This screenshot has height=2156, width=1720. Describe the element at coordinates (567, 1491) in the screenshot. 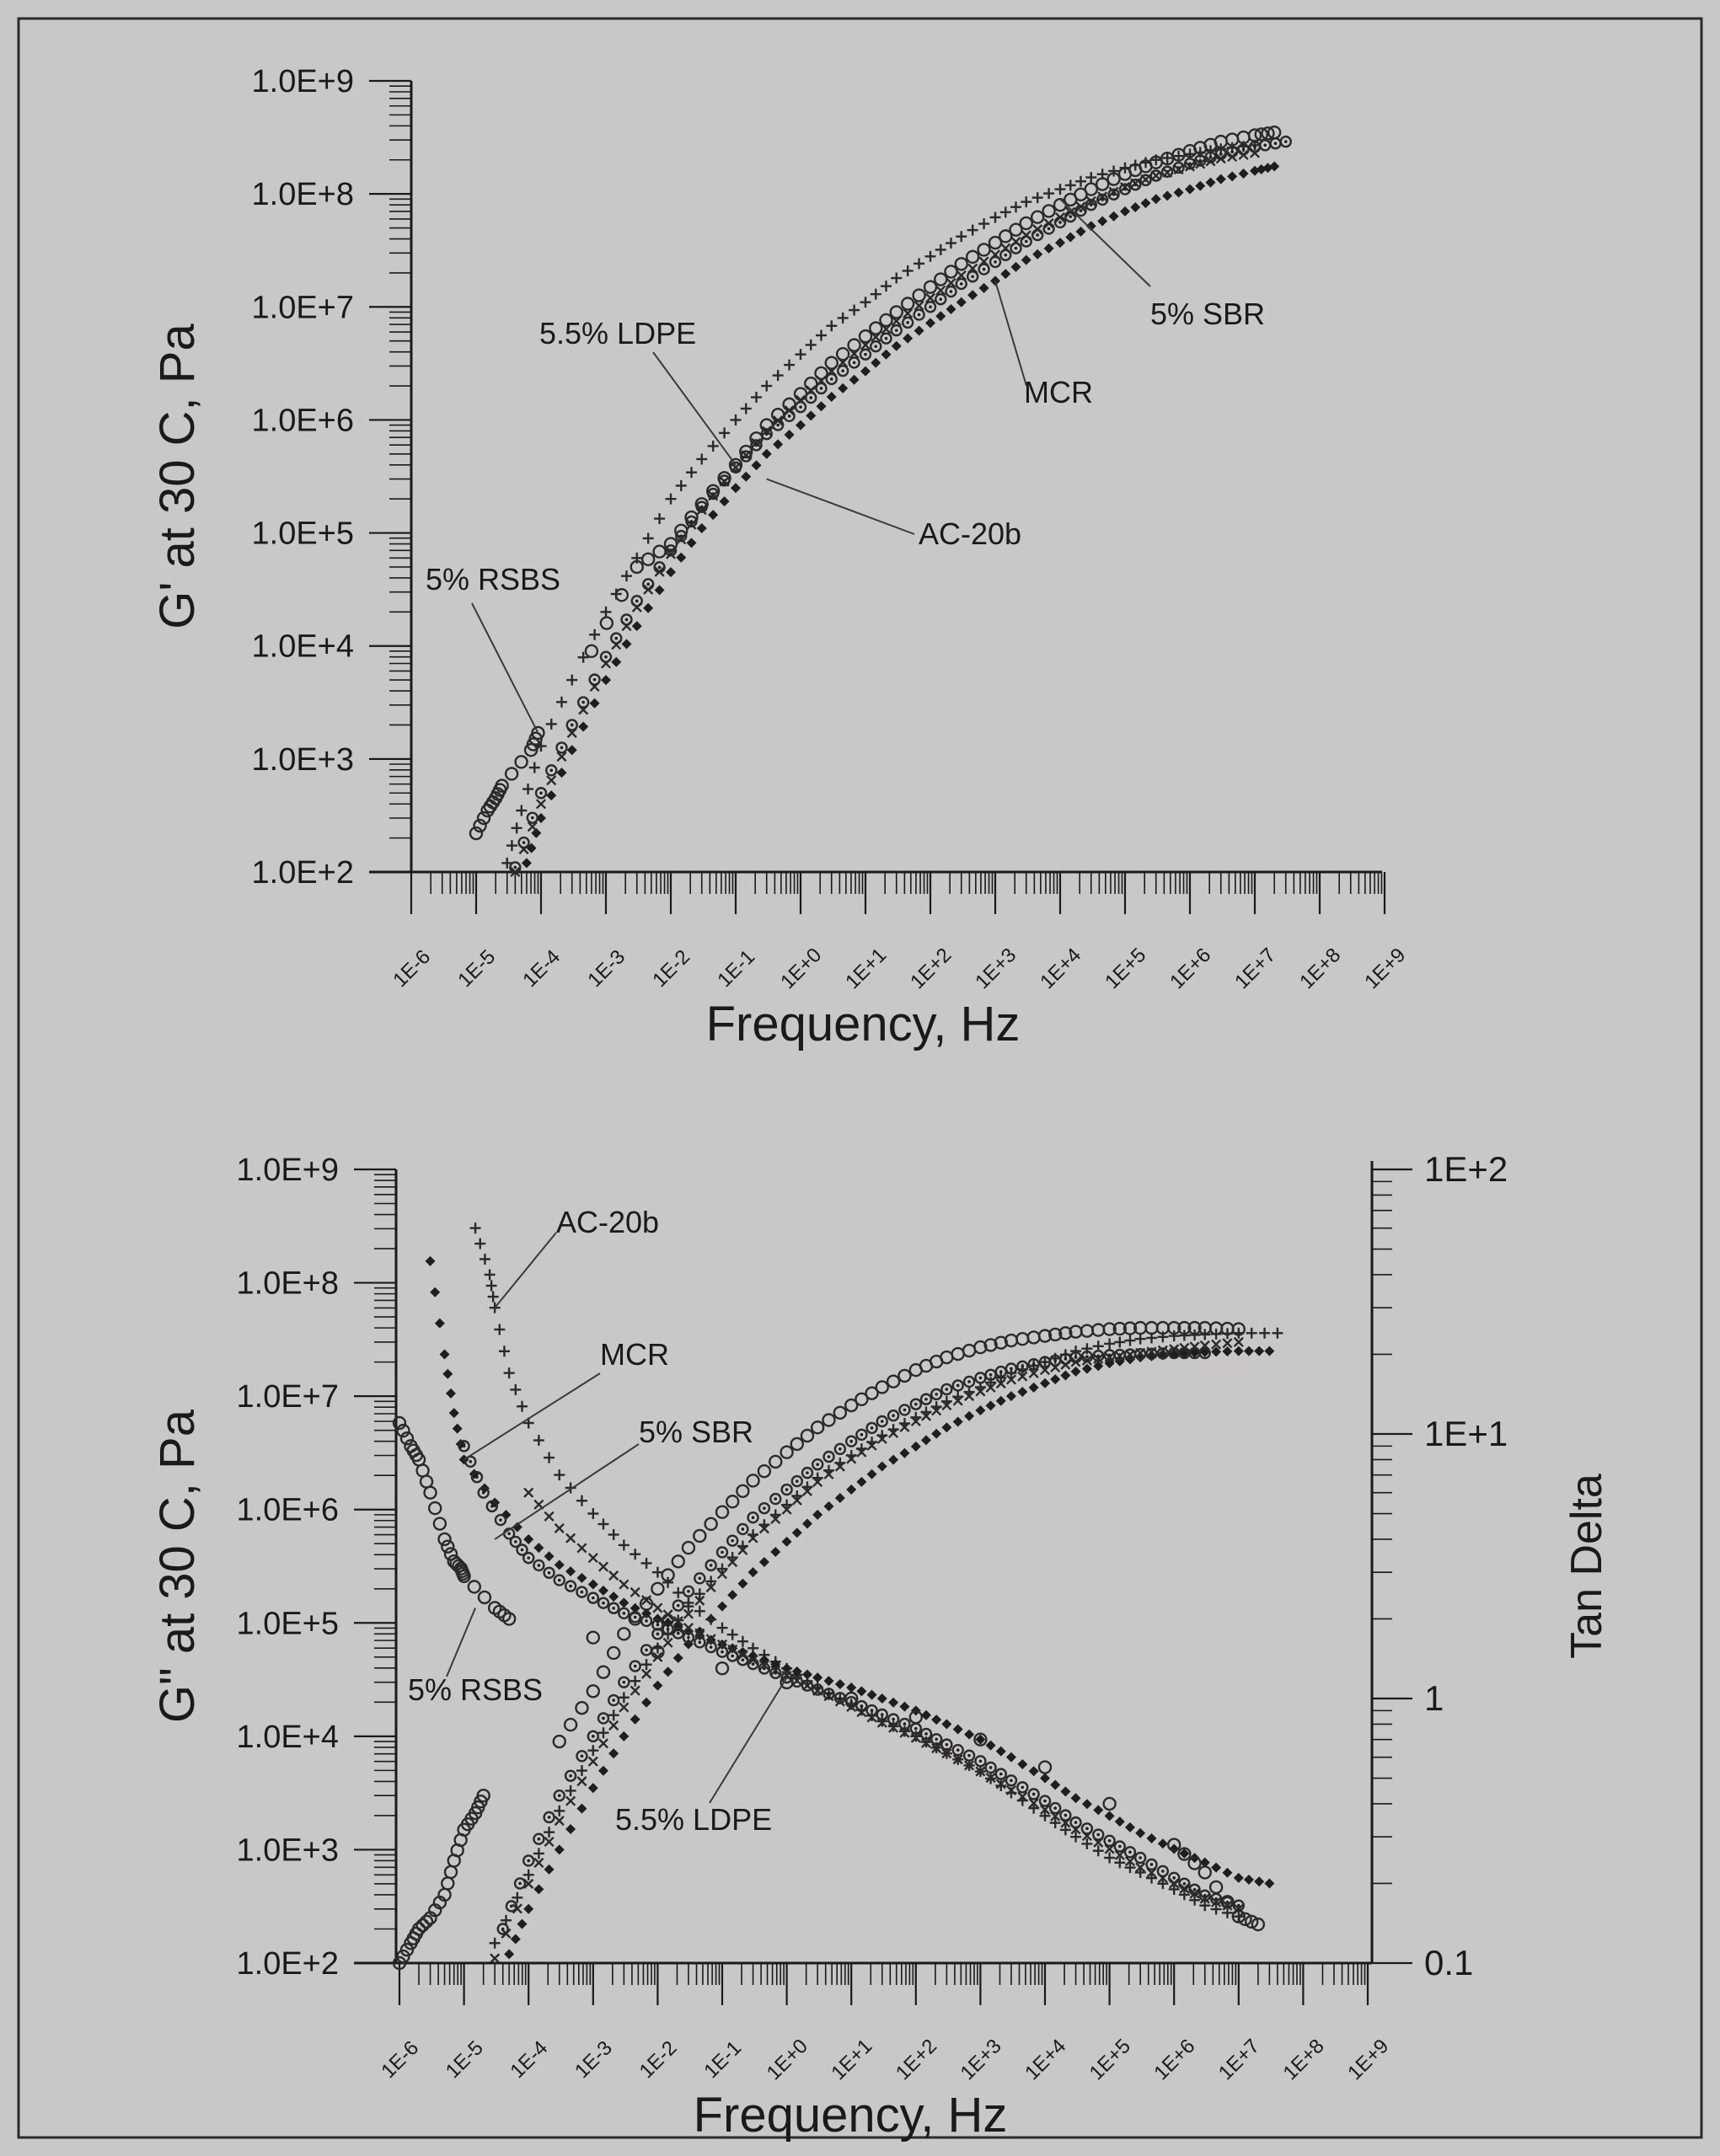

I see `panel2-annotation-leader` at that location.